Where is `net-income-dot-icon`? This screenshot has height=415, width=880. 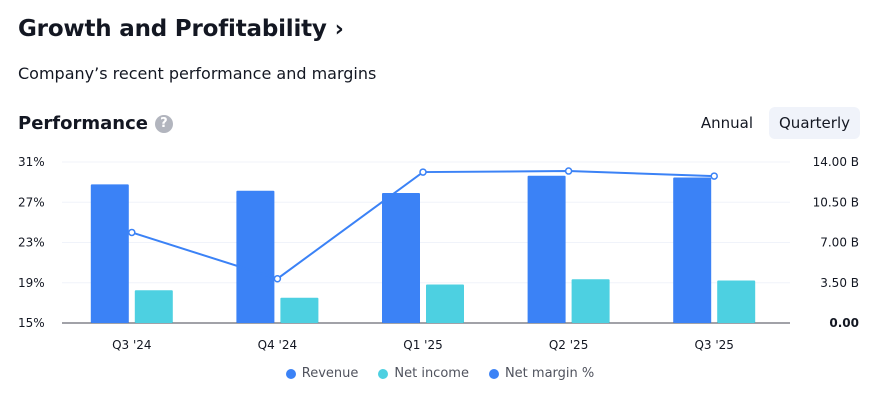
net-income-dot-icon is located at coordinates (383, 373).